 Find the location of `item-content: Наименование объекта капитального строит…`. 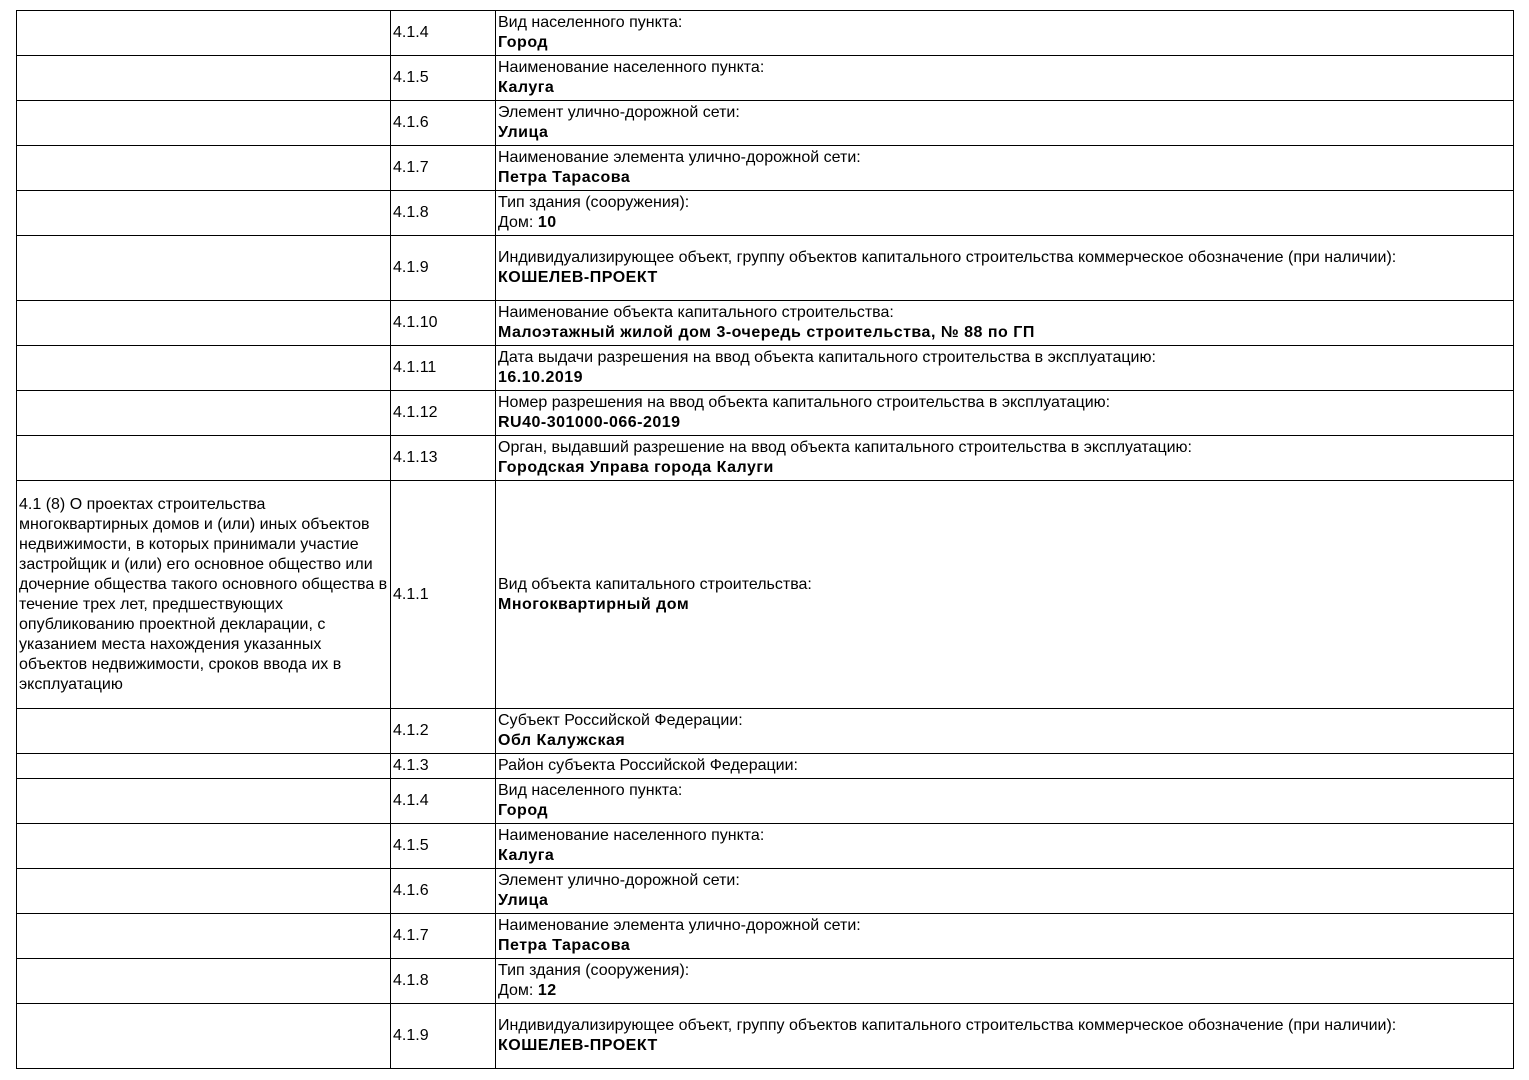

item-content: Наименование объекта капитального строит… is located at coordinates (1004, 323).